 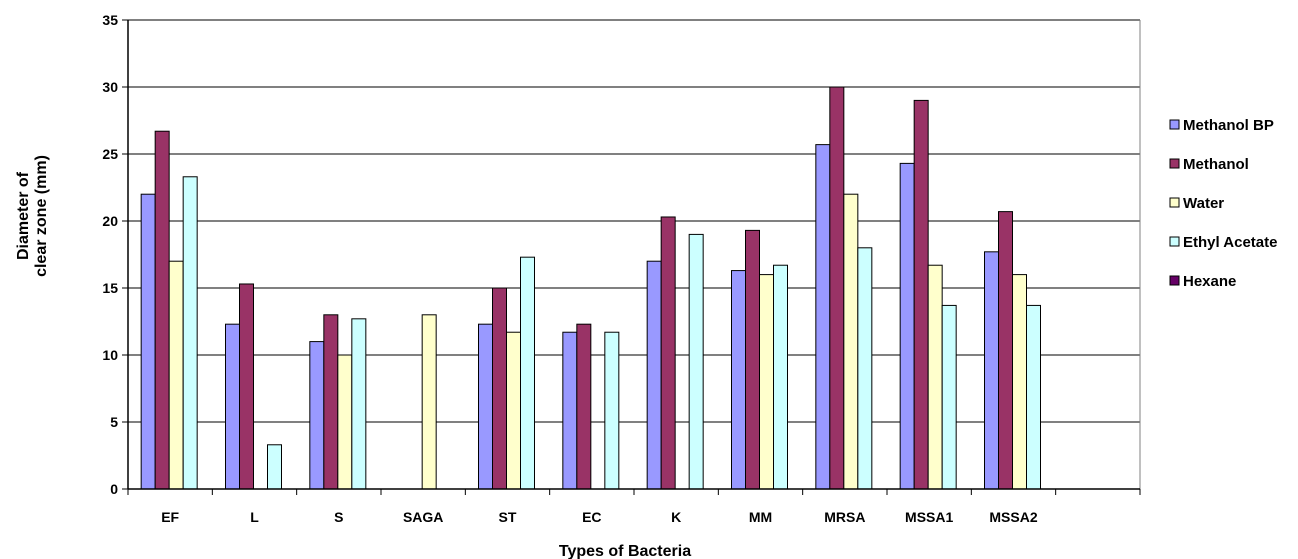 What do you see at coordinates (170, 517) in the screenshot?
I see `x-tick-label: EF` at bounding box center [170, 517].